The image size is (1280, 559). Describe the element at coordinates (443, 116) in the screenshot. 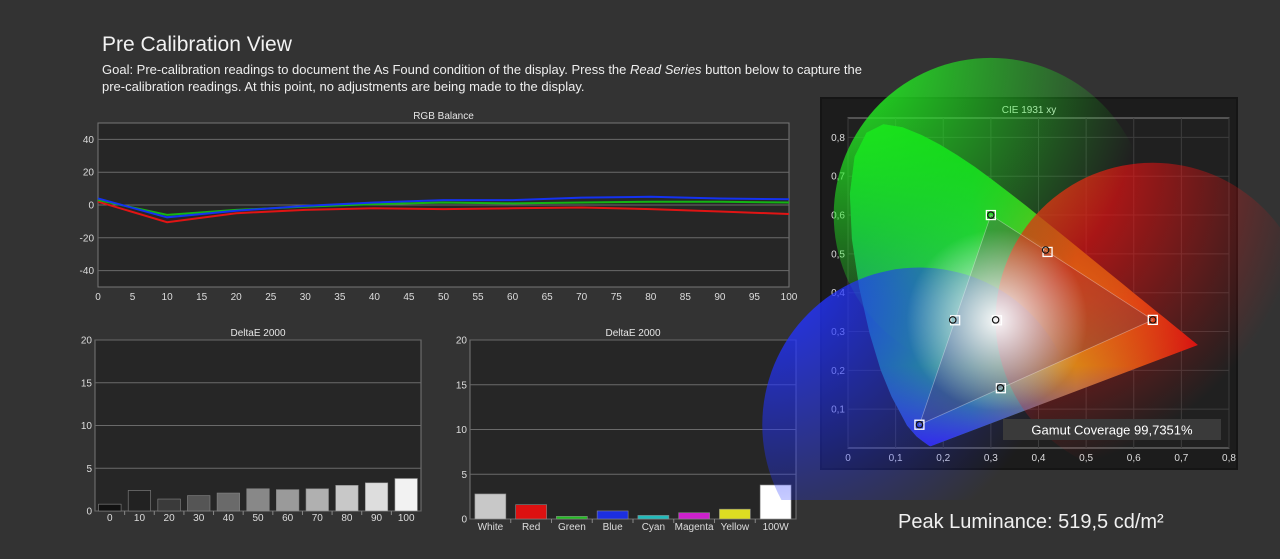

I see `rgb-chart-title: RGB Balance` at that location.